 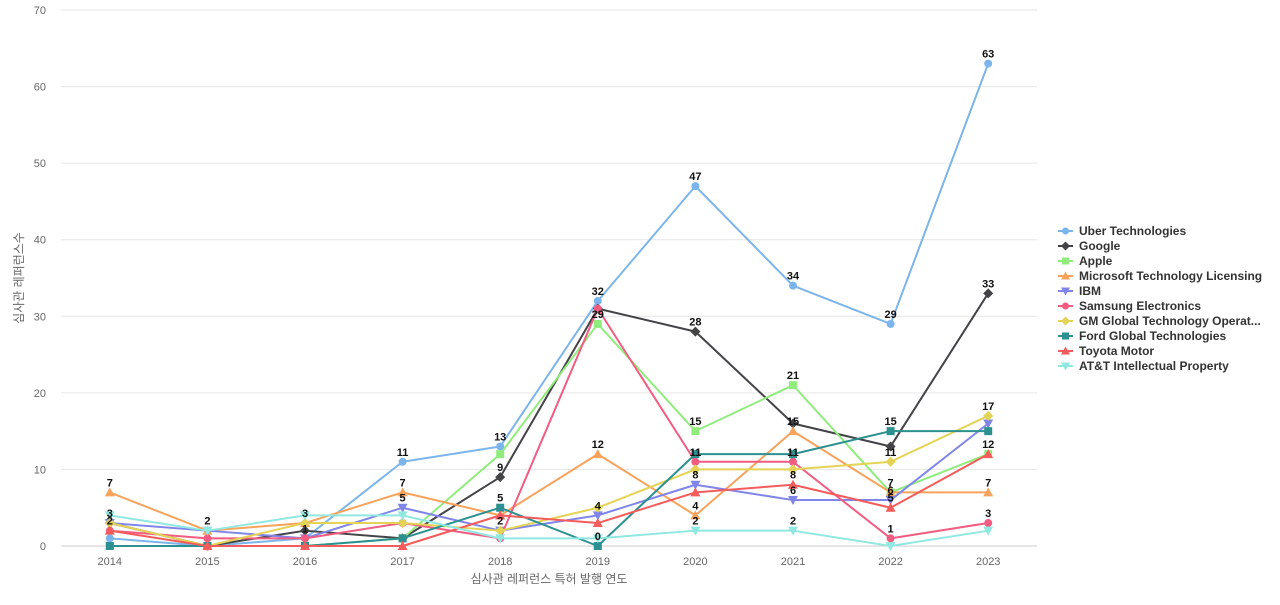 What do you see at coordinates (1143, 366) in the screenshot?
I see `legend-item: AT&T Intellectual Property` at bounding box center [1143, 366].